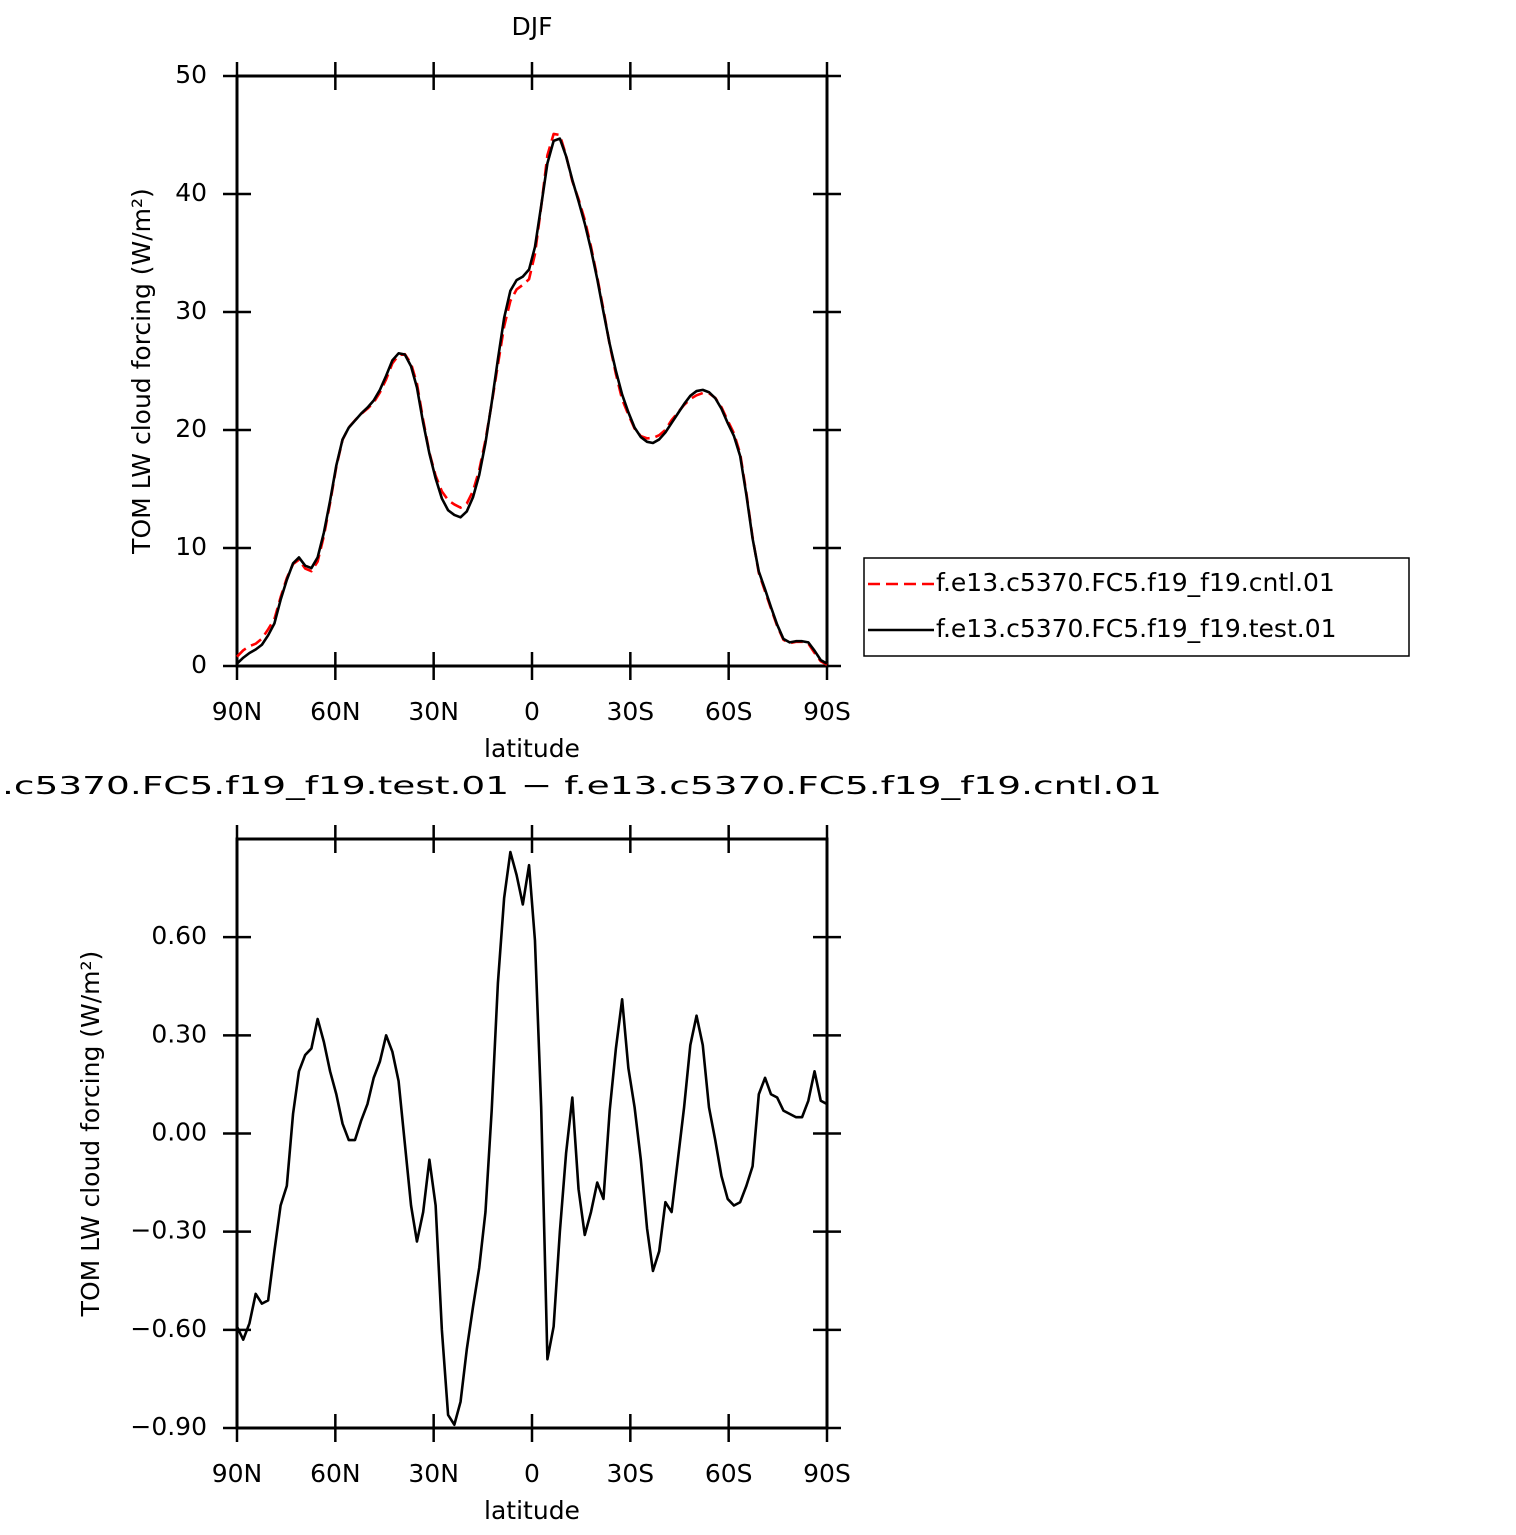 The width and height of the screenshot is (1516, 1535). Describe the element at coordinates (179, 935) in the screenshot. I see `y-tick-label: 0.60` at that location.